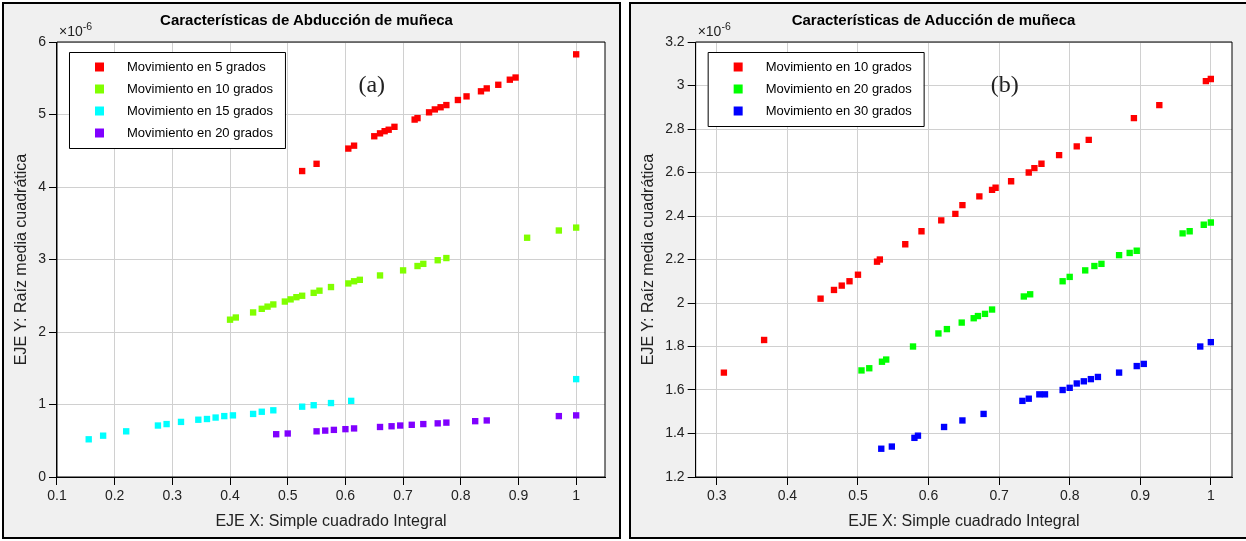 The image size is (1246, 541). I want to click on y-tick-label: 1, so click(42, 403).